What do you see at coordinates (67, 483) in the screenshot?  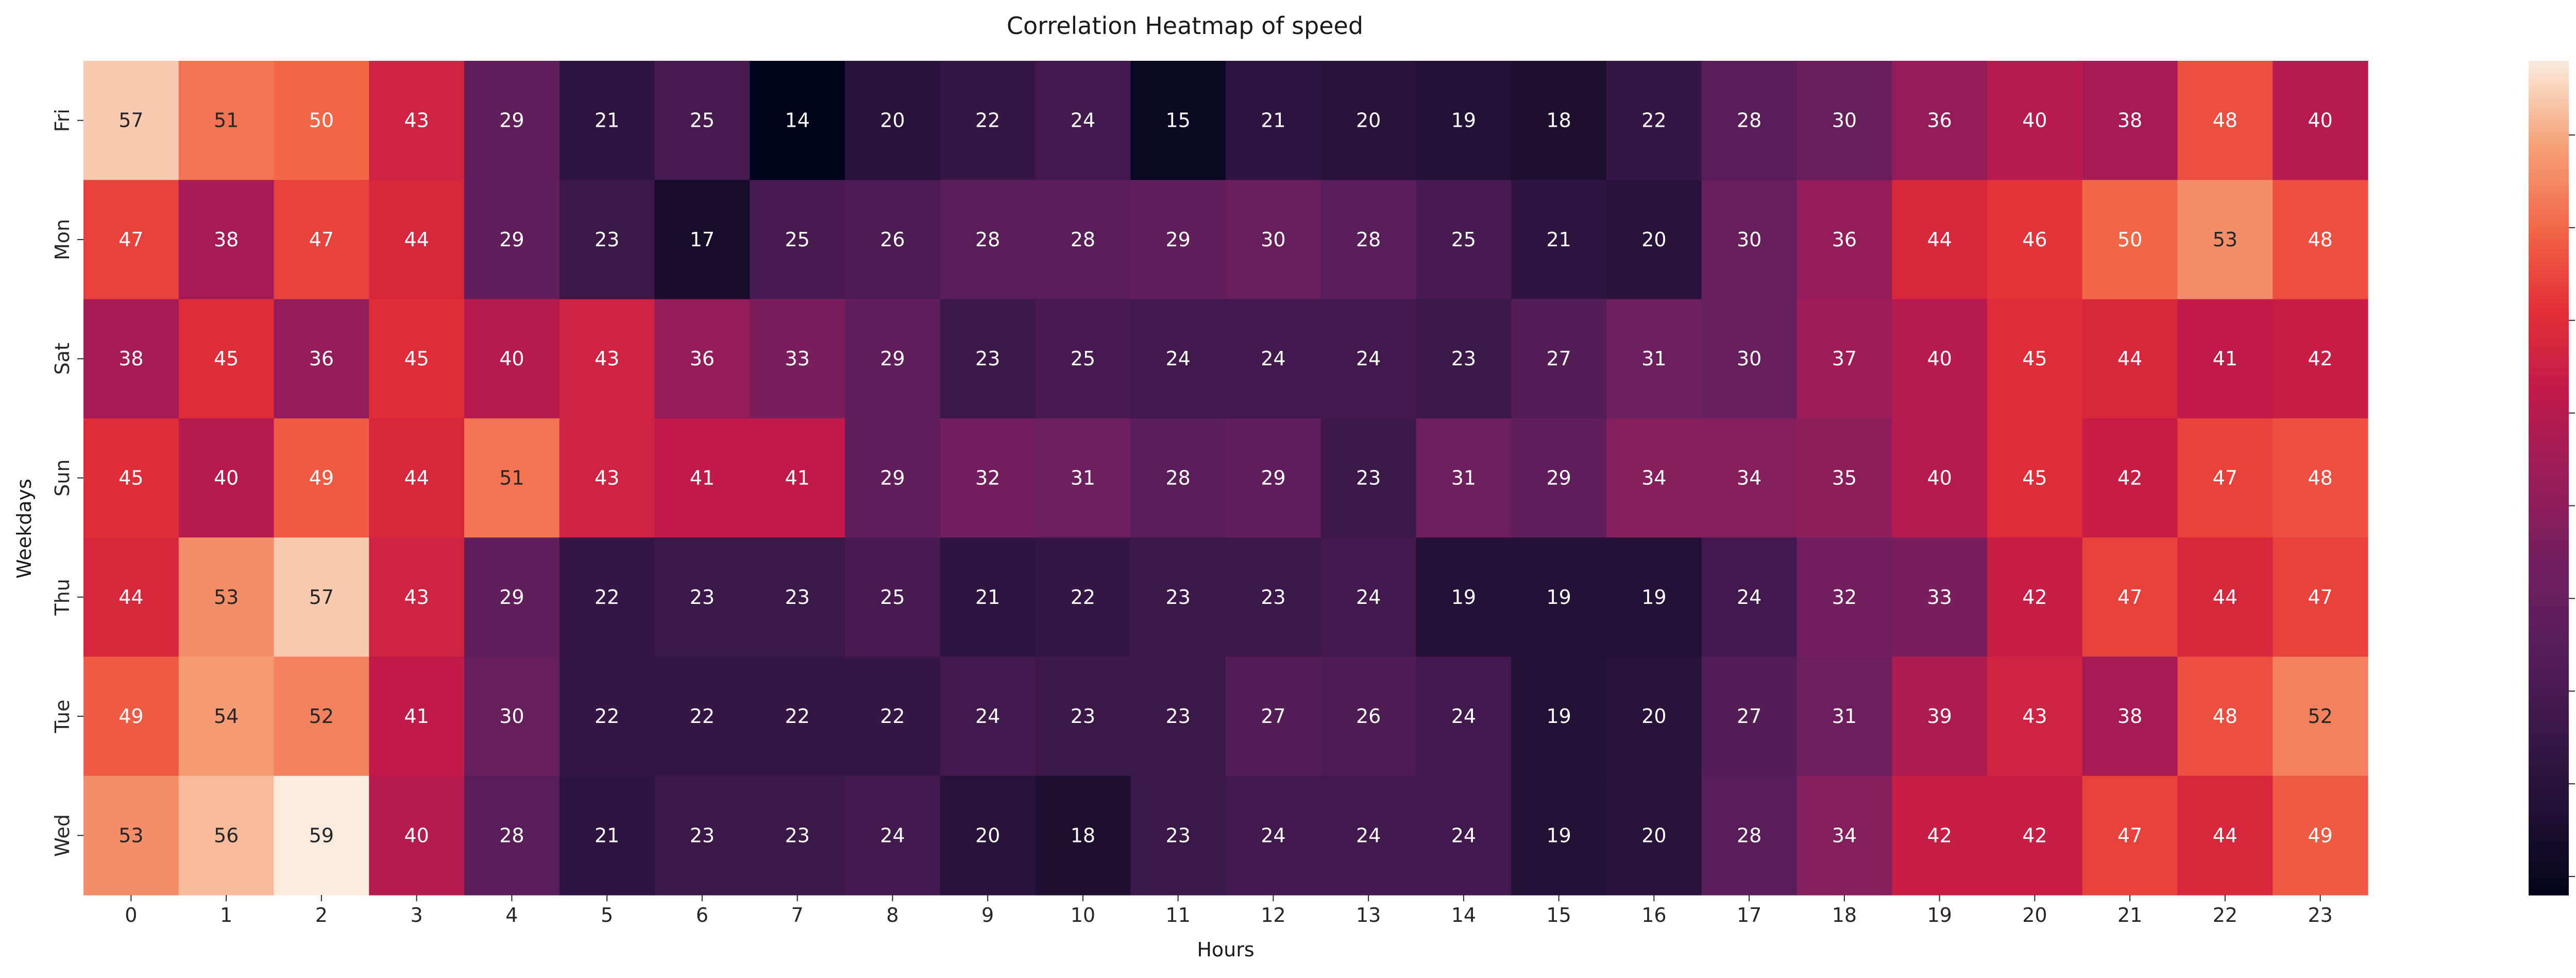 I see `y-axis-ticks: Fri Mon Sat Sun Thu Tue Wed` at bounding box center [67, 483].